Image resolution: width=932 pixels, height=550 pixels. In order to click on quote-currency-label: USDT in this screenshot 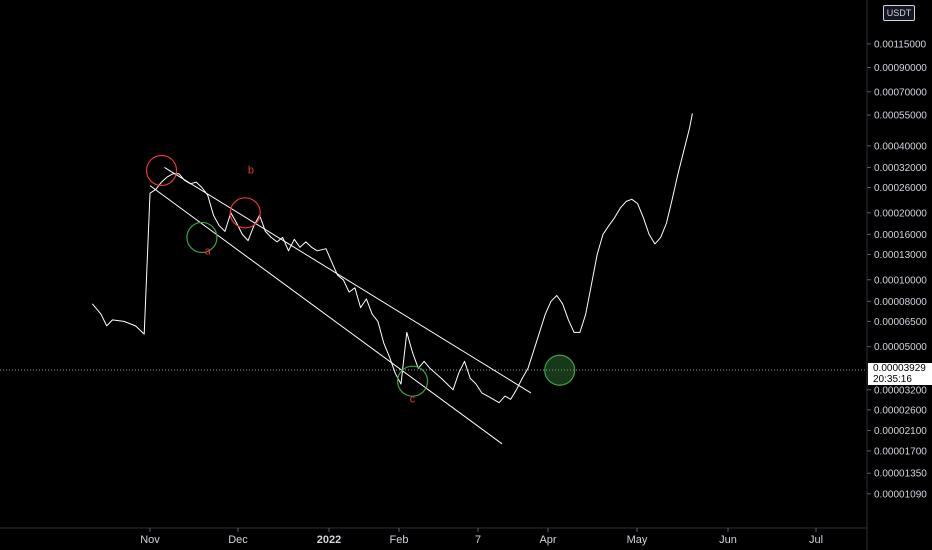, I will do `click(899, 13)`.